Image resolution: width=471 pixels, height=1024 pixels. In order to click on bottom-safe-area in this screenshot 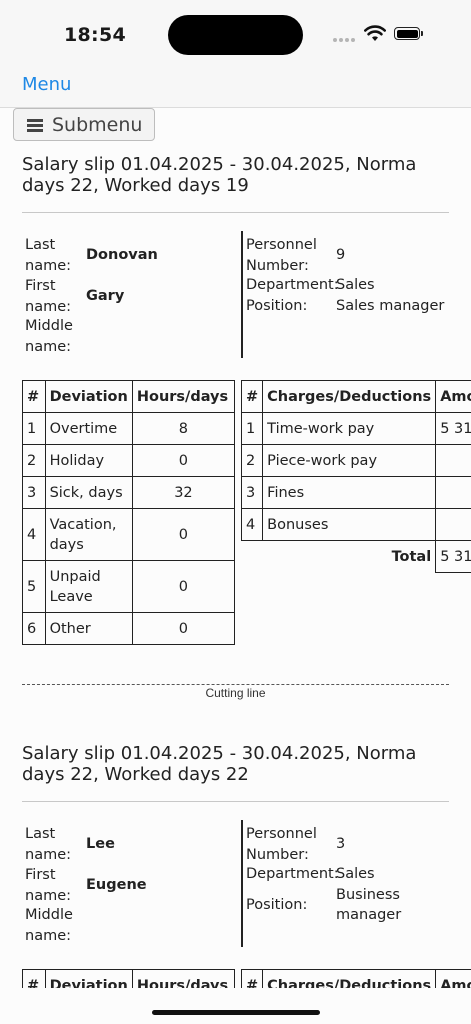, I will do `click(235, 1006)`.